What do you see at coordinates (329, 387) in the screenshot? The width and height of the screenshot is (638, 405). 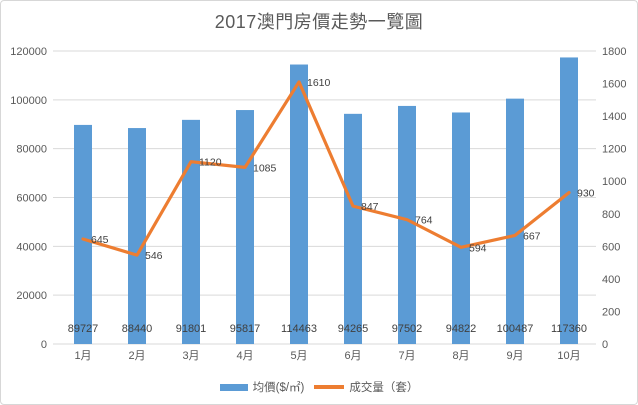 I see `line-series-swatch-icon` at bounding box center [329, 387].